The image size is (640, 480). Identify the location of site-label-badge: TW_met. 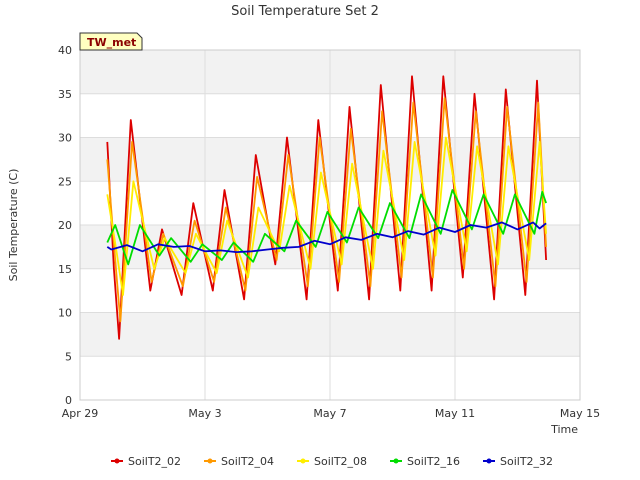
(111, 41).